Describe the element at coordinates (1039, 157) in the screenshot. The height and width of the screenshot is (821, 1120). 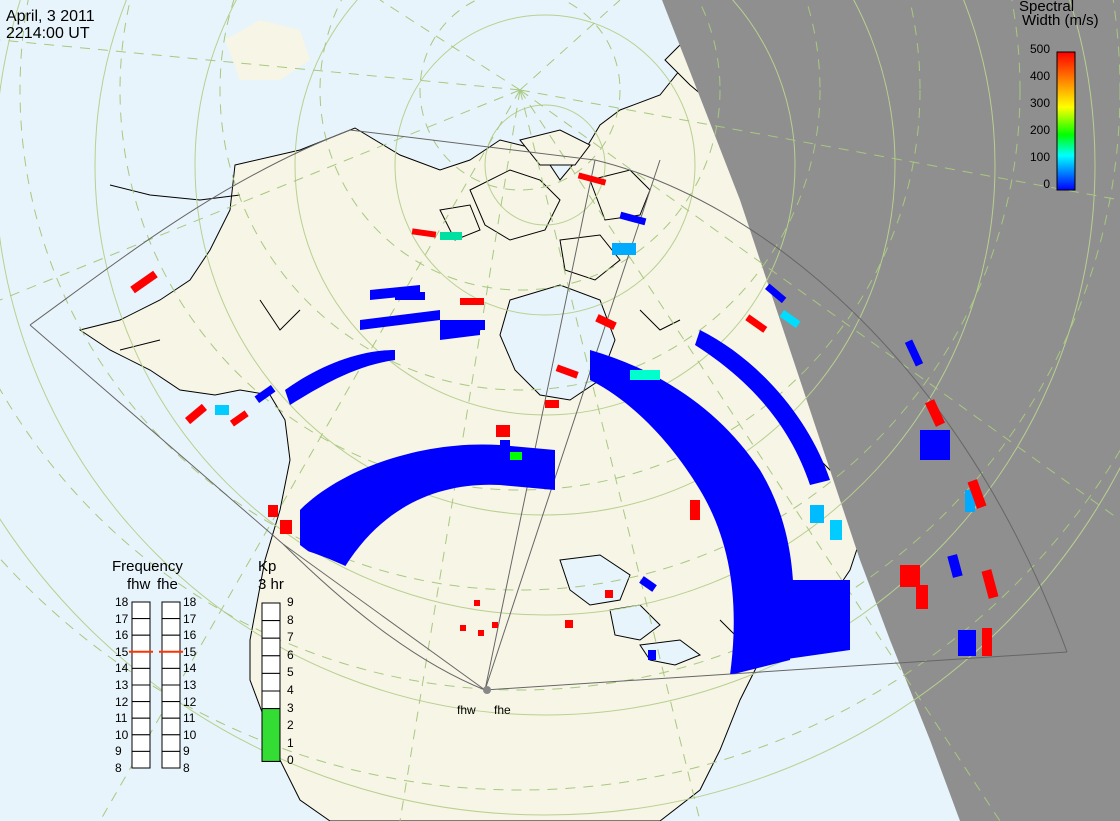
I see `colorbar-tick-100: 100` at that location.